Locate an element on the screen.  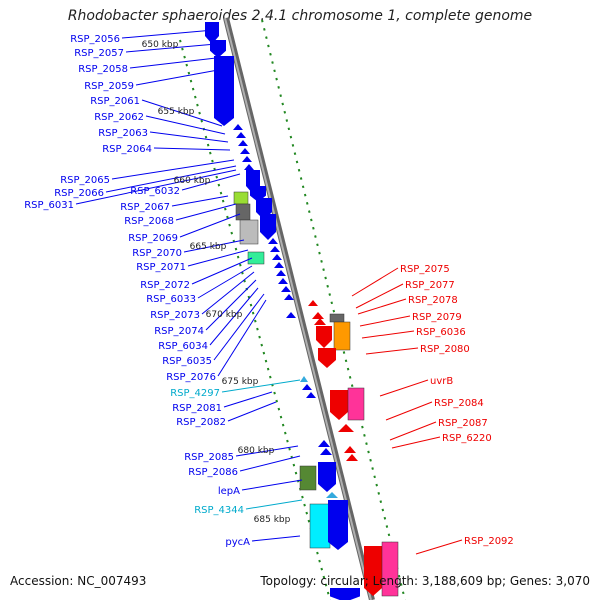
gene-rsp4344 is located at coordinates (332, 495).